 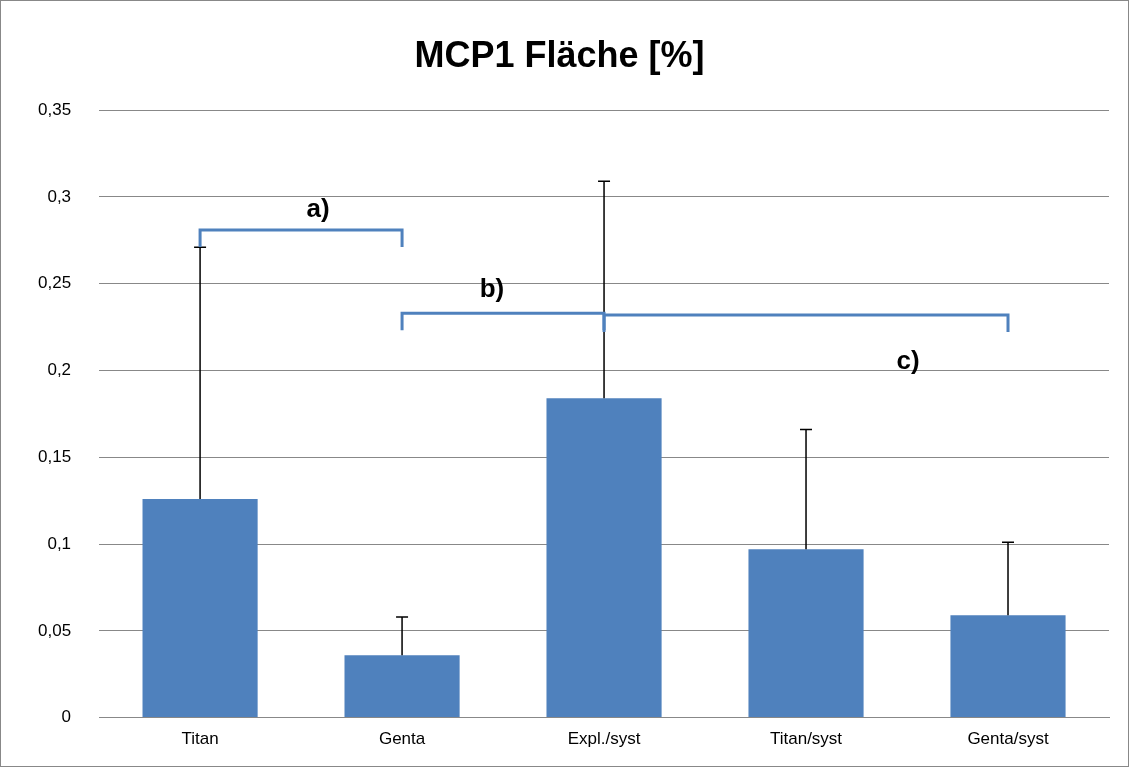 What do you see at coordinates (59, 370) in the screenshot?
I see `y-tick-label: 0,2` at bounding box center [59, 370].